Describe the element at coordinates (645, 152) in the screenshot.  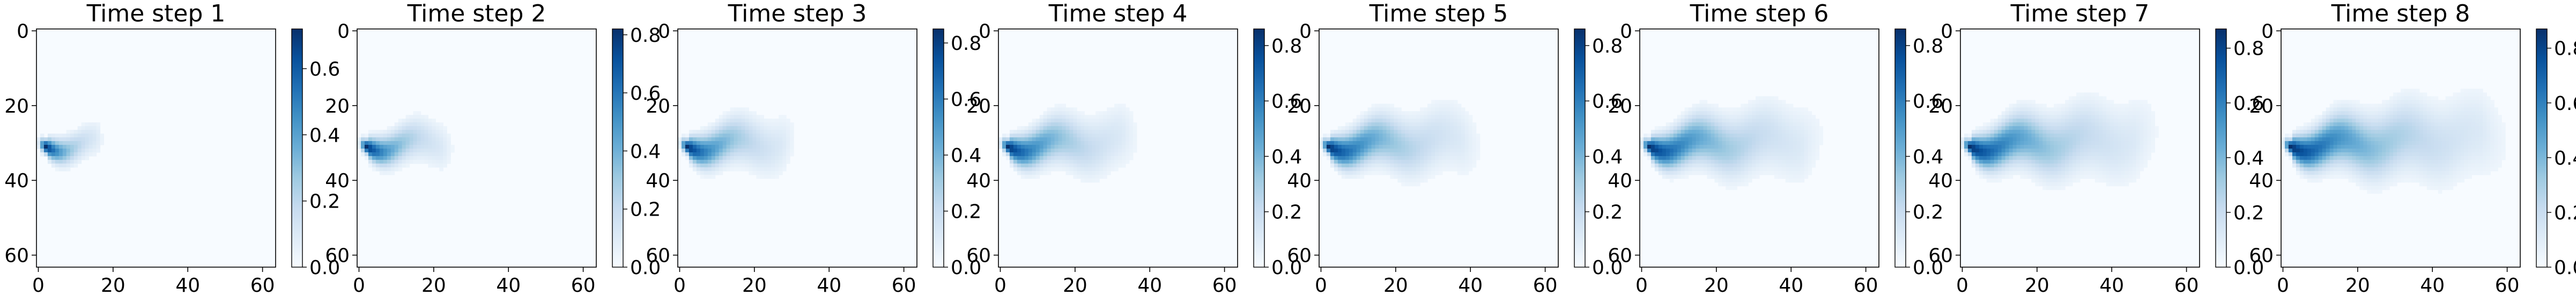
I see `colorbar-tick-label: 0.4` at that location.